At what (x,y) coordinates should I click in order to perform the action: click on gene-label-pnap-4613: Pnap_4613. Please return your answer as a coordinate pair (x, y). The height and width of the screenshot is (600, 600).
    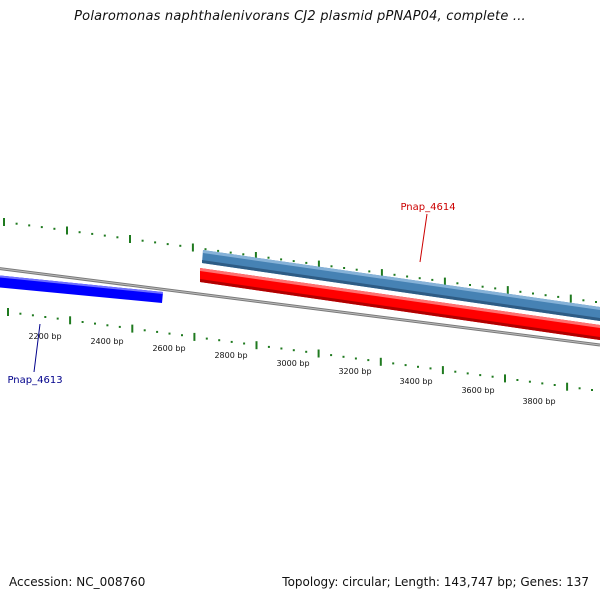
    Looking at the image, I should click on (34, 380).